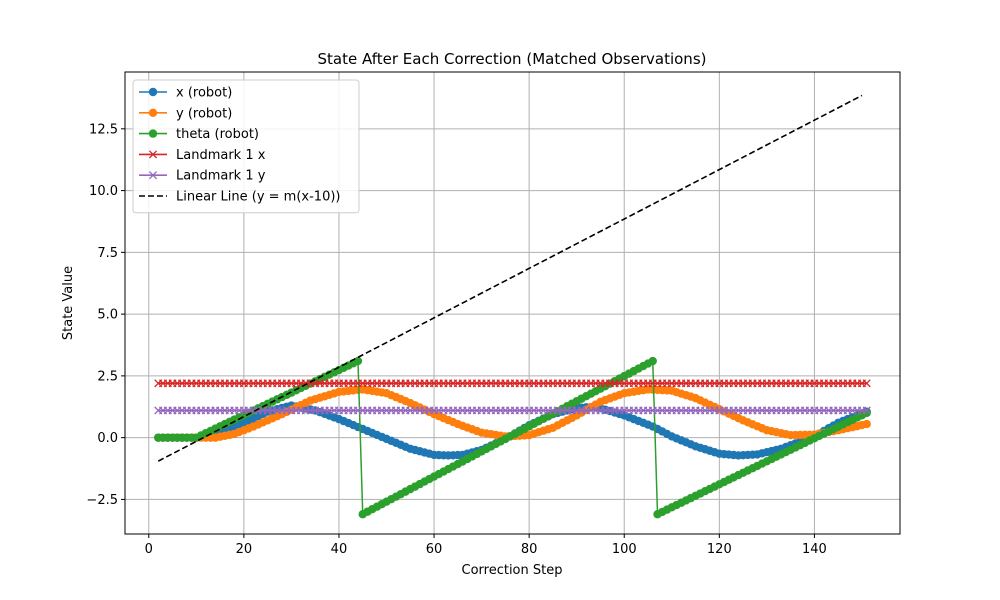 Image resolution: width=1000 pixels, height=600 pixels. What do you see at coordinates (814, 549) in the screenshot?
I see `x-tick-label: 140` at bounding box center [814, 549].